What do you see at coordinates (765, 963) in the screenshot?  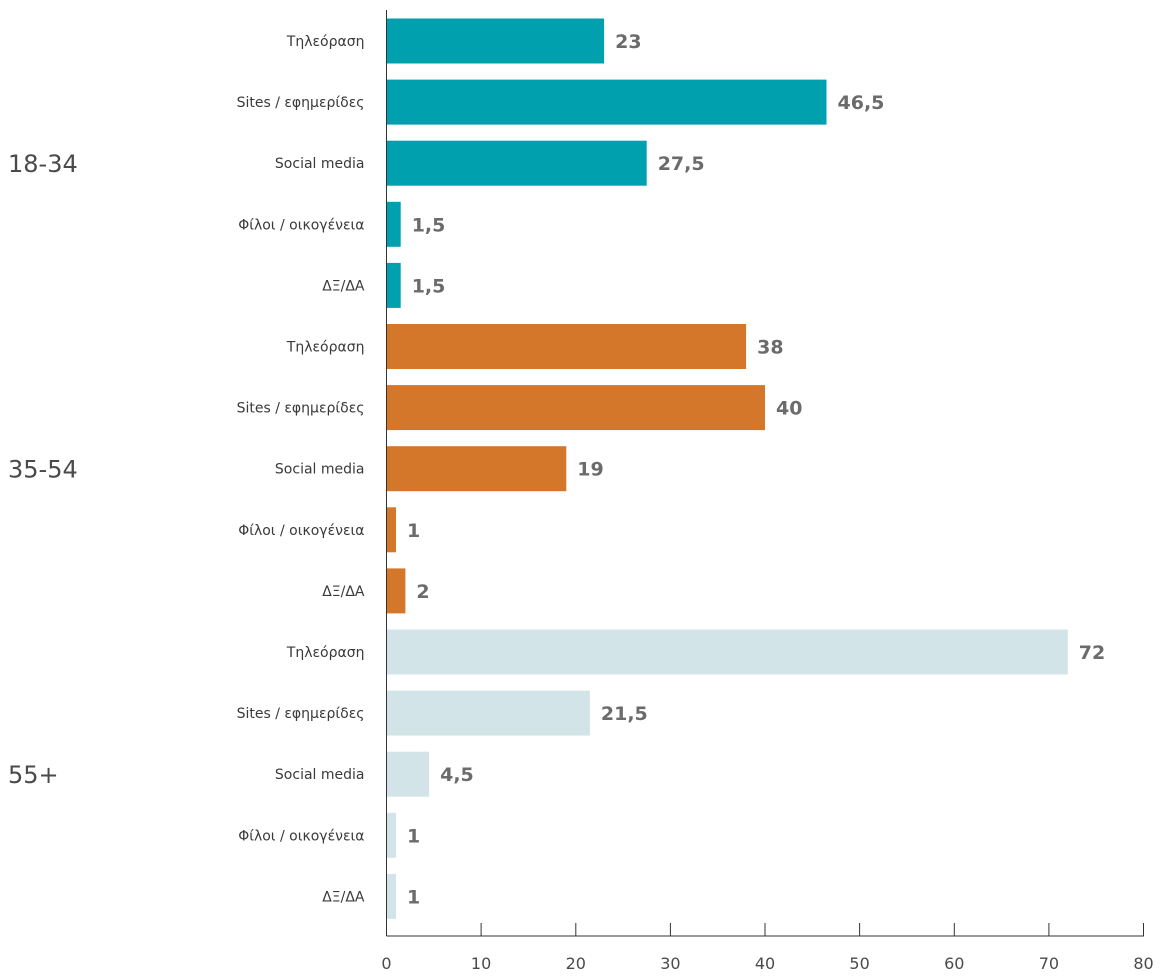 I see `x-tick-label: 40` at bounding box center [765, 963].